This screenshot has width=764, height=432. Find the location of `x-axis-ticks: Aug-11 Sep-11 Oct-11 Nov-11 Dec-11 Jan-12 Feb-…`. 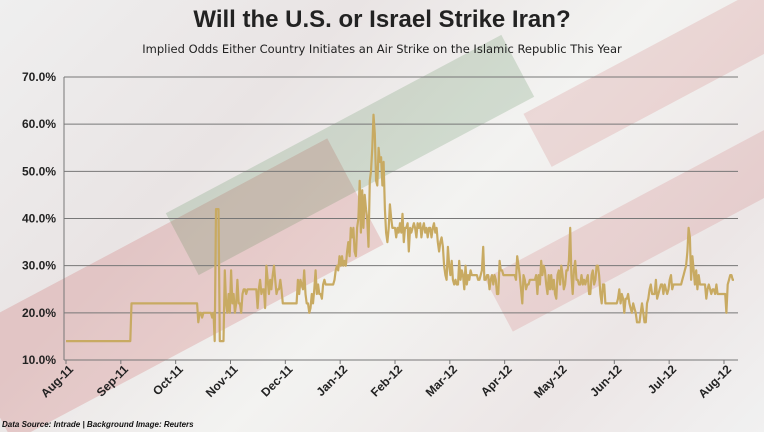

x-axis-ticks: Aug-11 Sep-11 Oct-11 Nov-11 Dec-11 Jan-12 Feb-… is located at coordinates (386, 380).